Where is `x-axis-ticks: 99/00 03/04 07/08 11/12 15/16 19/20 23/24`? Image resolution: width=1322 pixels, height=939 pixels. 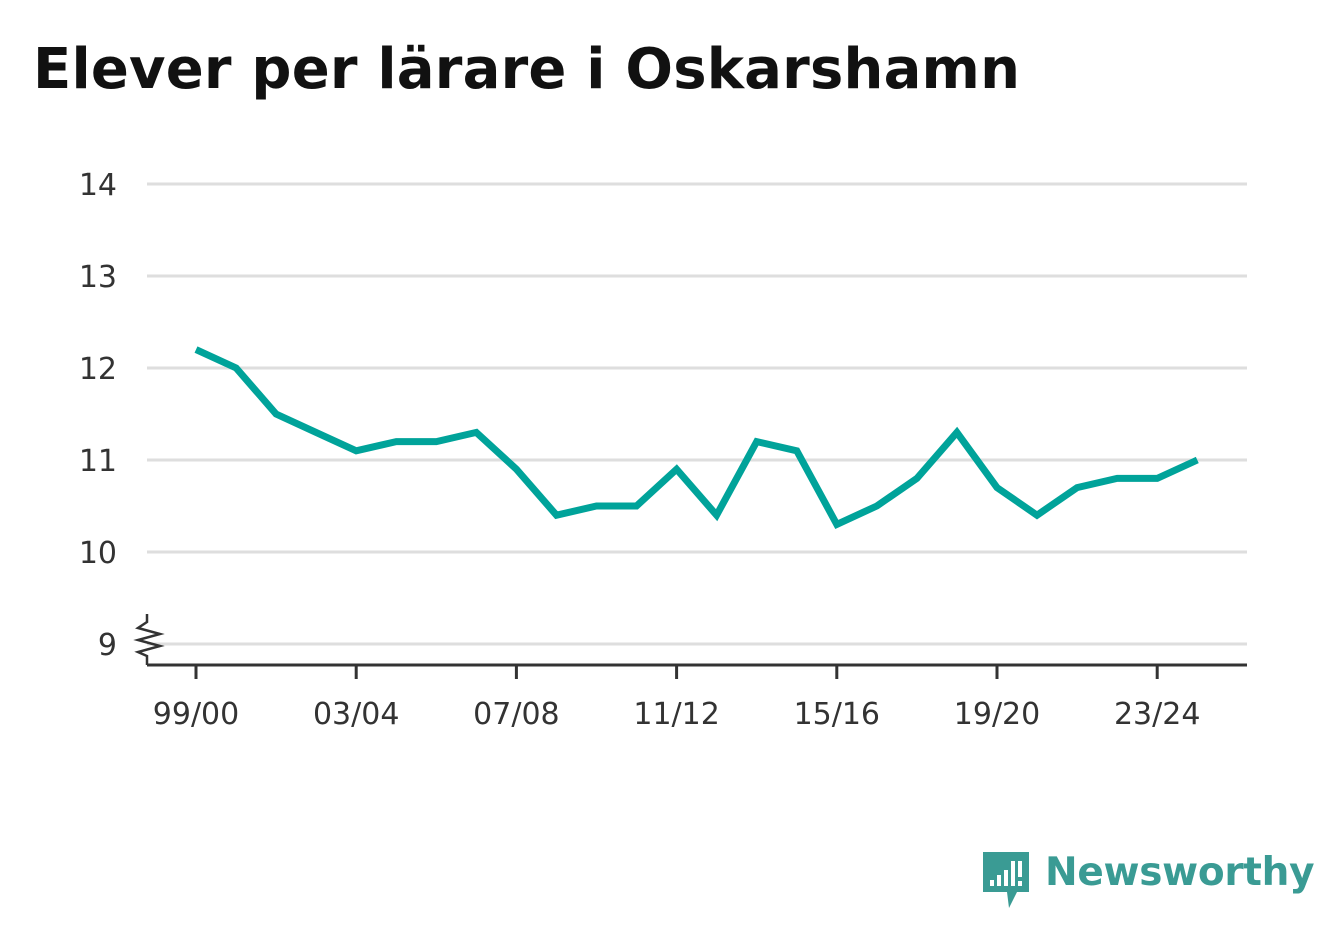
x-axis-ticks: 99/00 03/04 07/08 11/12 15/16 19/20 23/24 is located at coordinates (676, 698).